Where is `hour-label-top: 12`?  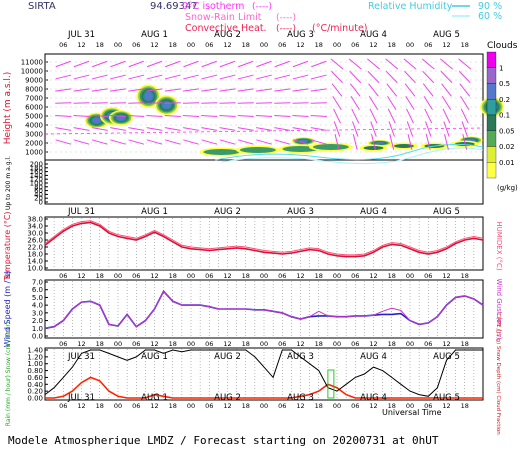 hour-label-top: 12 is located at coordinates (300, 45).